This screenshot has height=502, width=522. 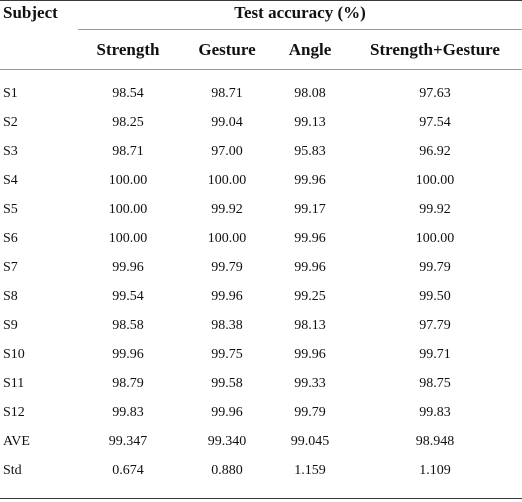 I want to click on value-cell: 98.38, so click(x=227, y=325).